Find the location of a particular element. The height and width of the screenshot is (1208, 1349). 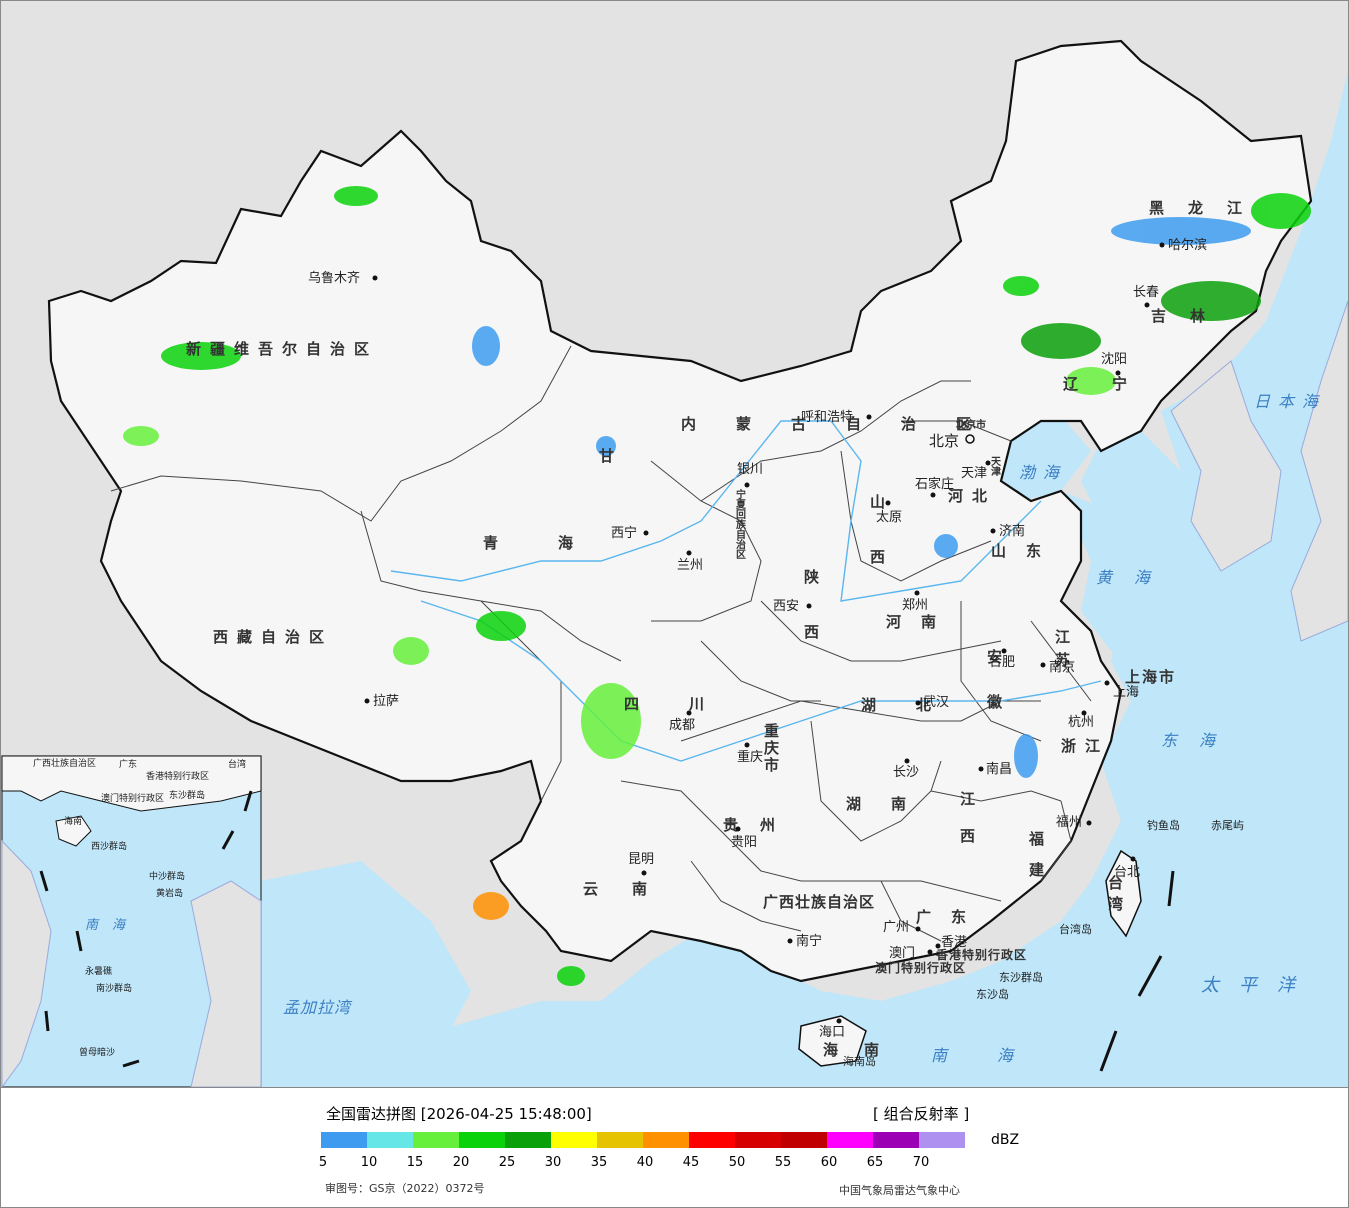

label-neimenggu: 内蒙古自治区 is located at coordinates (846, 424).